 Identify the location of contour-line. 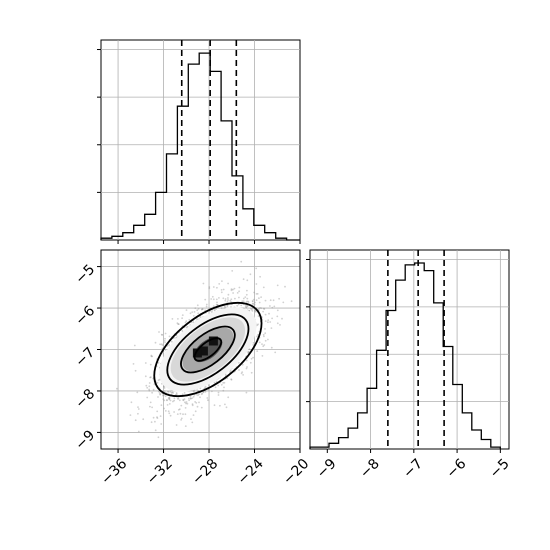
(208, 349).